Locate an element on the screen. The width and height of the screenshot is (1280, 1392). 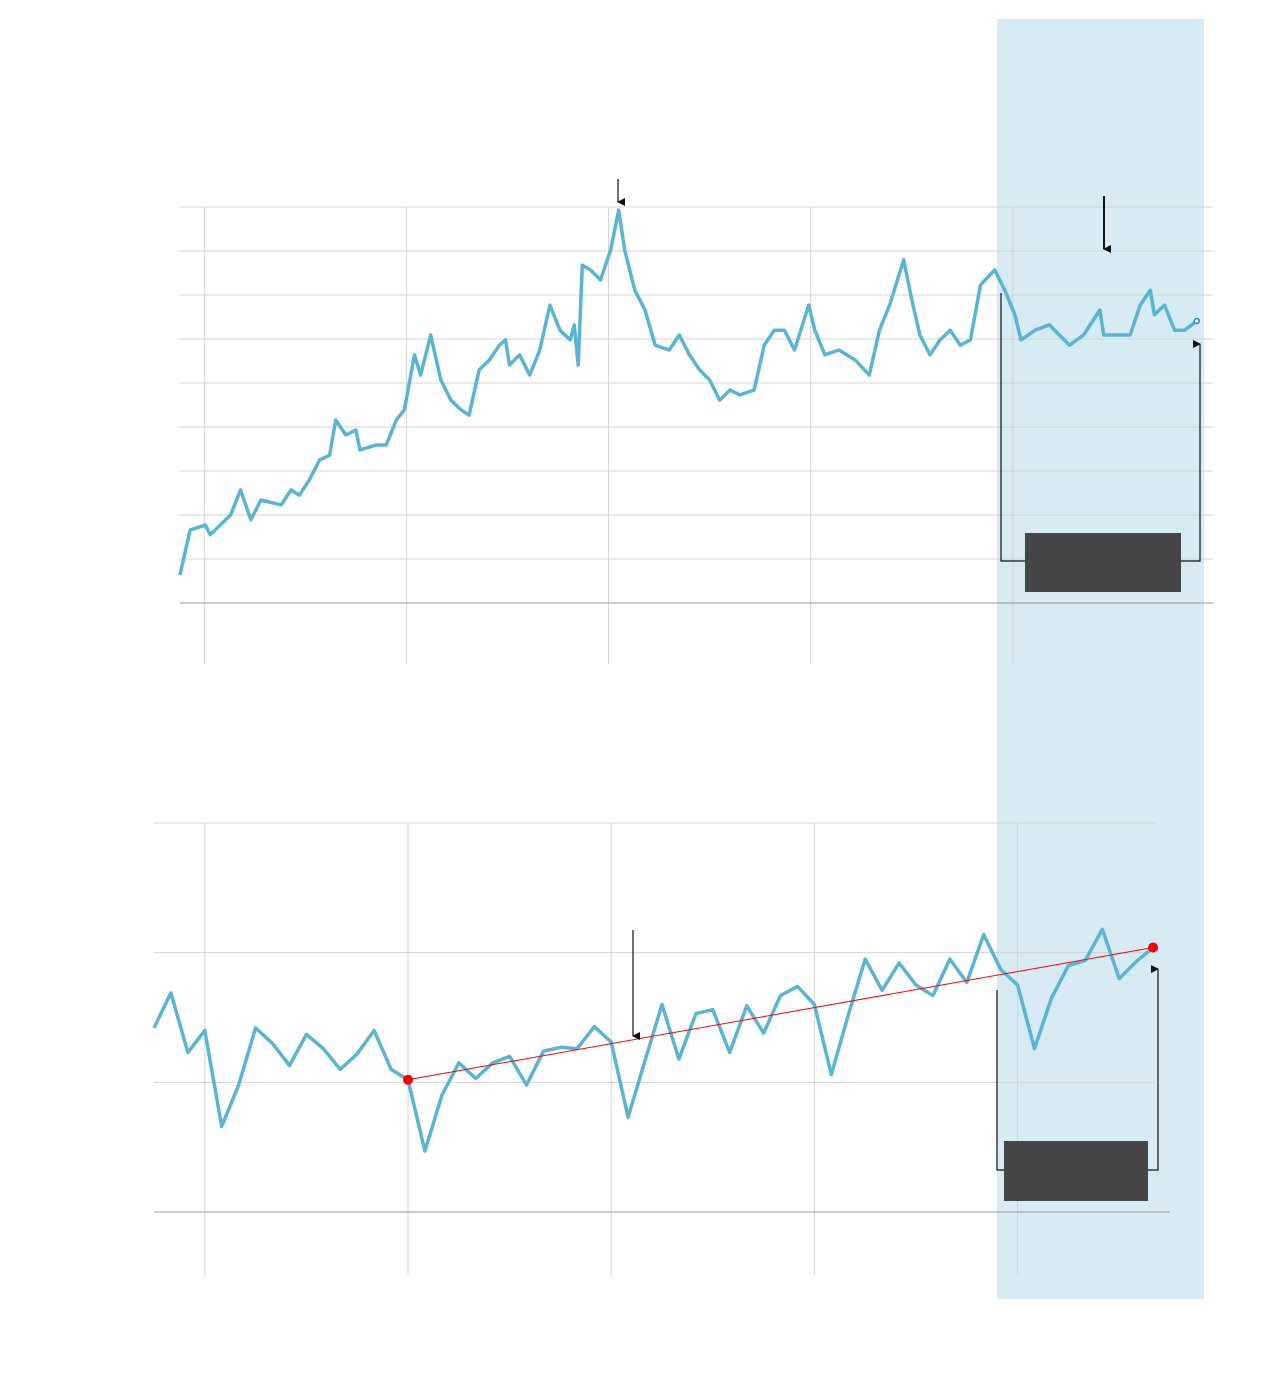
end-point is located at coordinates (1197, 321).